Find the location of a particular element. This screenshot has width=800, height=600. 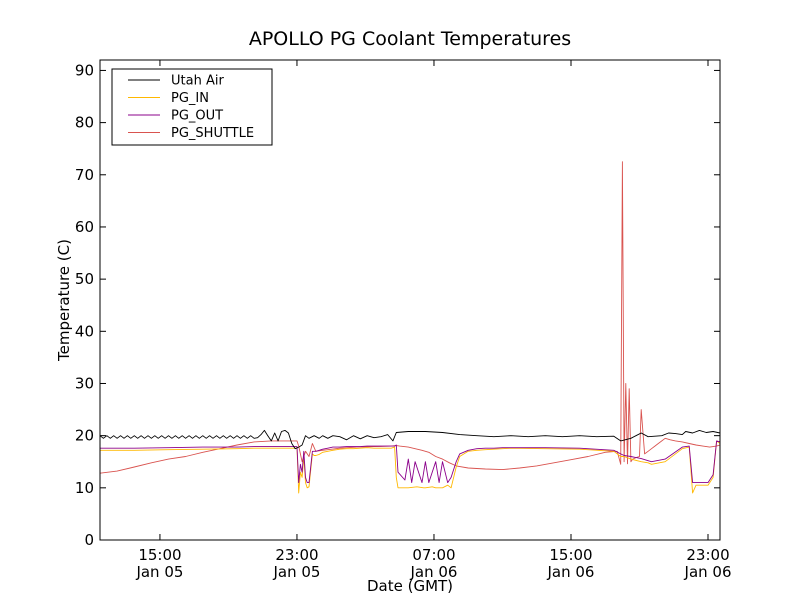

y-tick-label: 10 is located at coordinates (84, 488).